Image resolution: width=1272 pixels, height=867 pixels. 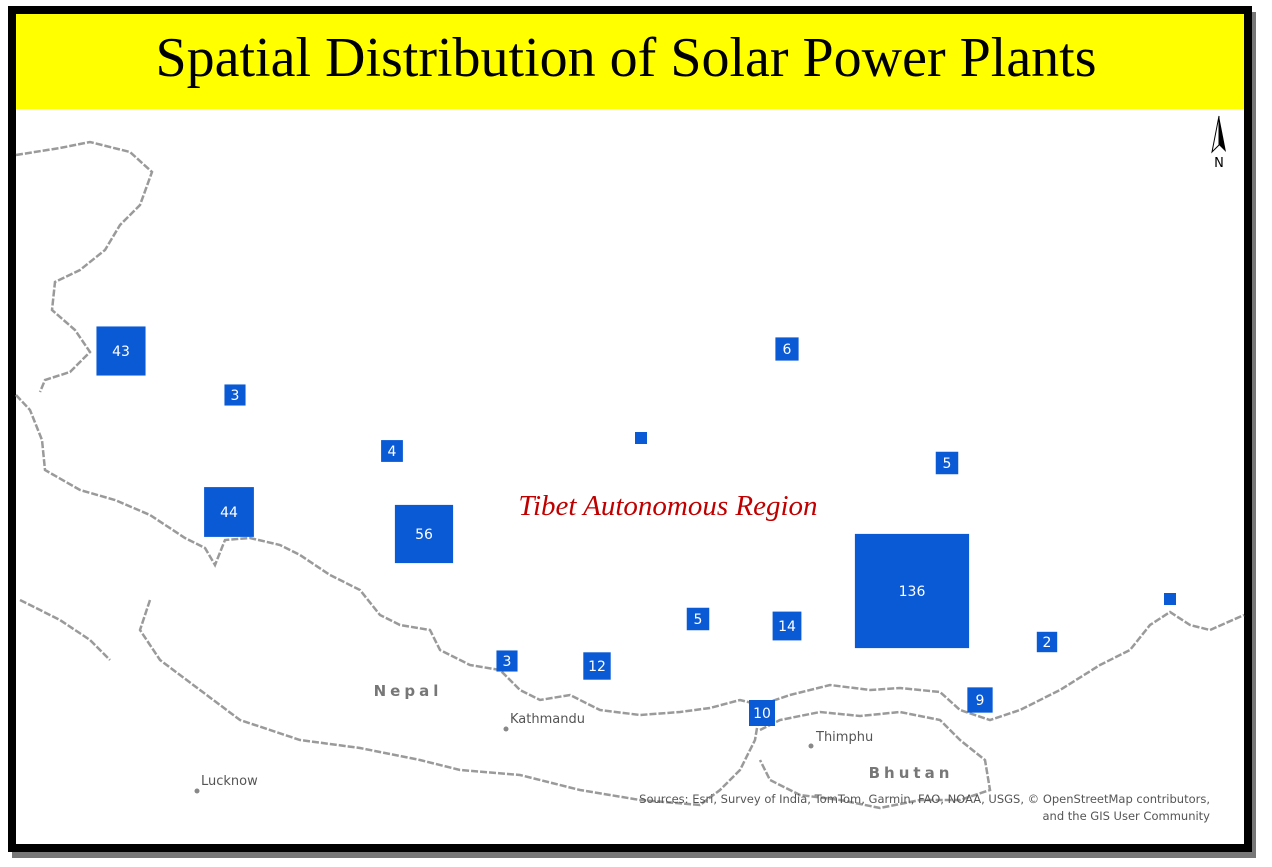 What do you see at coordinates (408, 691) in the screenshot?
I see `country-label: Nepal` at bounding box center [408, 691].